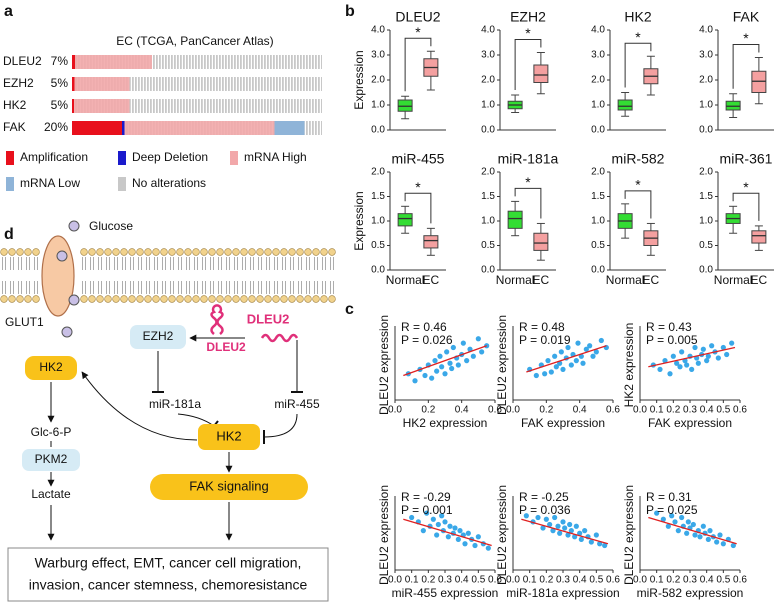 This screenshot has height=606, width=778. I want to click on node: Glc-6-P, so click(51, 432).